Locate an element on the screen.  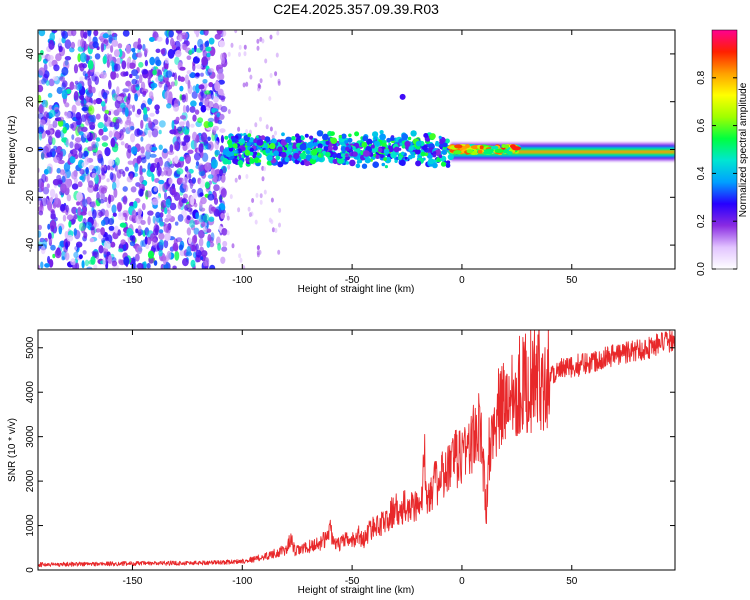
tick-label: -20 is located at coordinates (30, 197).